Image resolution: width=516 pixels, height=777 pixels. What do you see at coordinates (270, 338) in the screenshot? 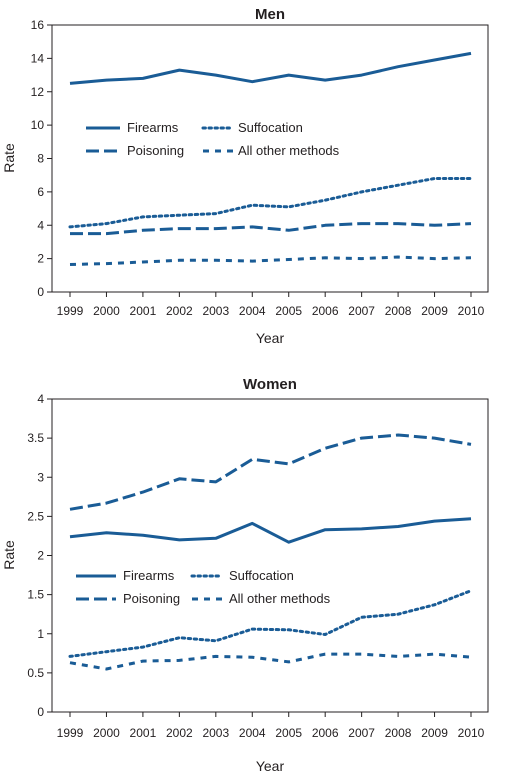
I see `men-x-axis-title: Year` at bounding box center [270, 338].